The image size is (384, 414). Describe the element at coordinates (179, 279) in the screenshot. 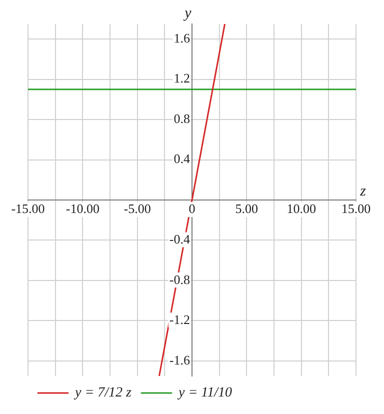

I see `y-tick-label: -0.8` at that location.